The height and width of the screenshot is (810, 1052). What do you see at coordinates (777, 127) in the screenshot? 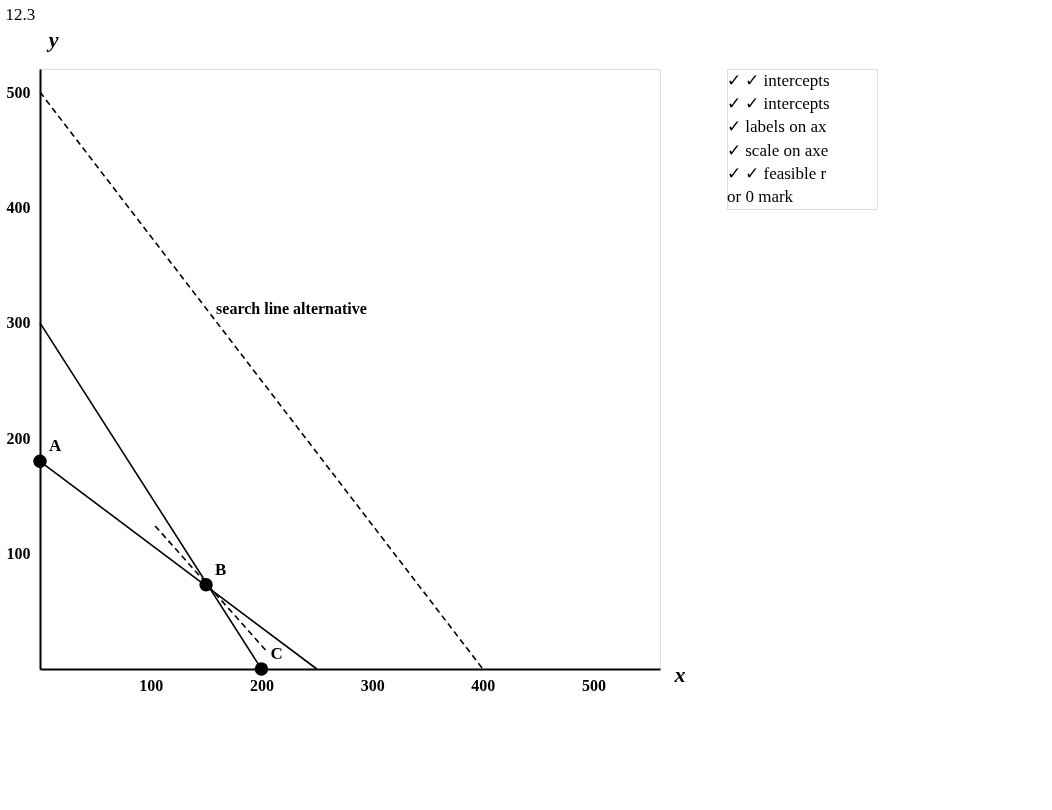
I see `text: ✓ labels on ax` at bounding box center [777, 127].